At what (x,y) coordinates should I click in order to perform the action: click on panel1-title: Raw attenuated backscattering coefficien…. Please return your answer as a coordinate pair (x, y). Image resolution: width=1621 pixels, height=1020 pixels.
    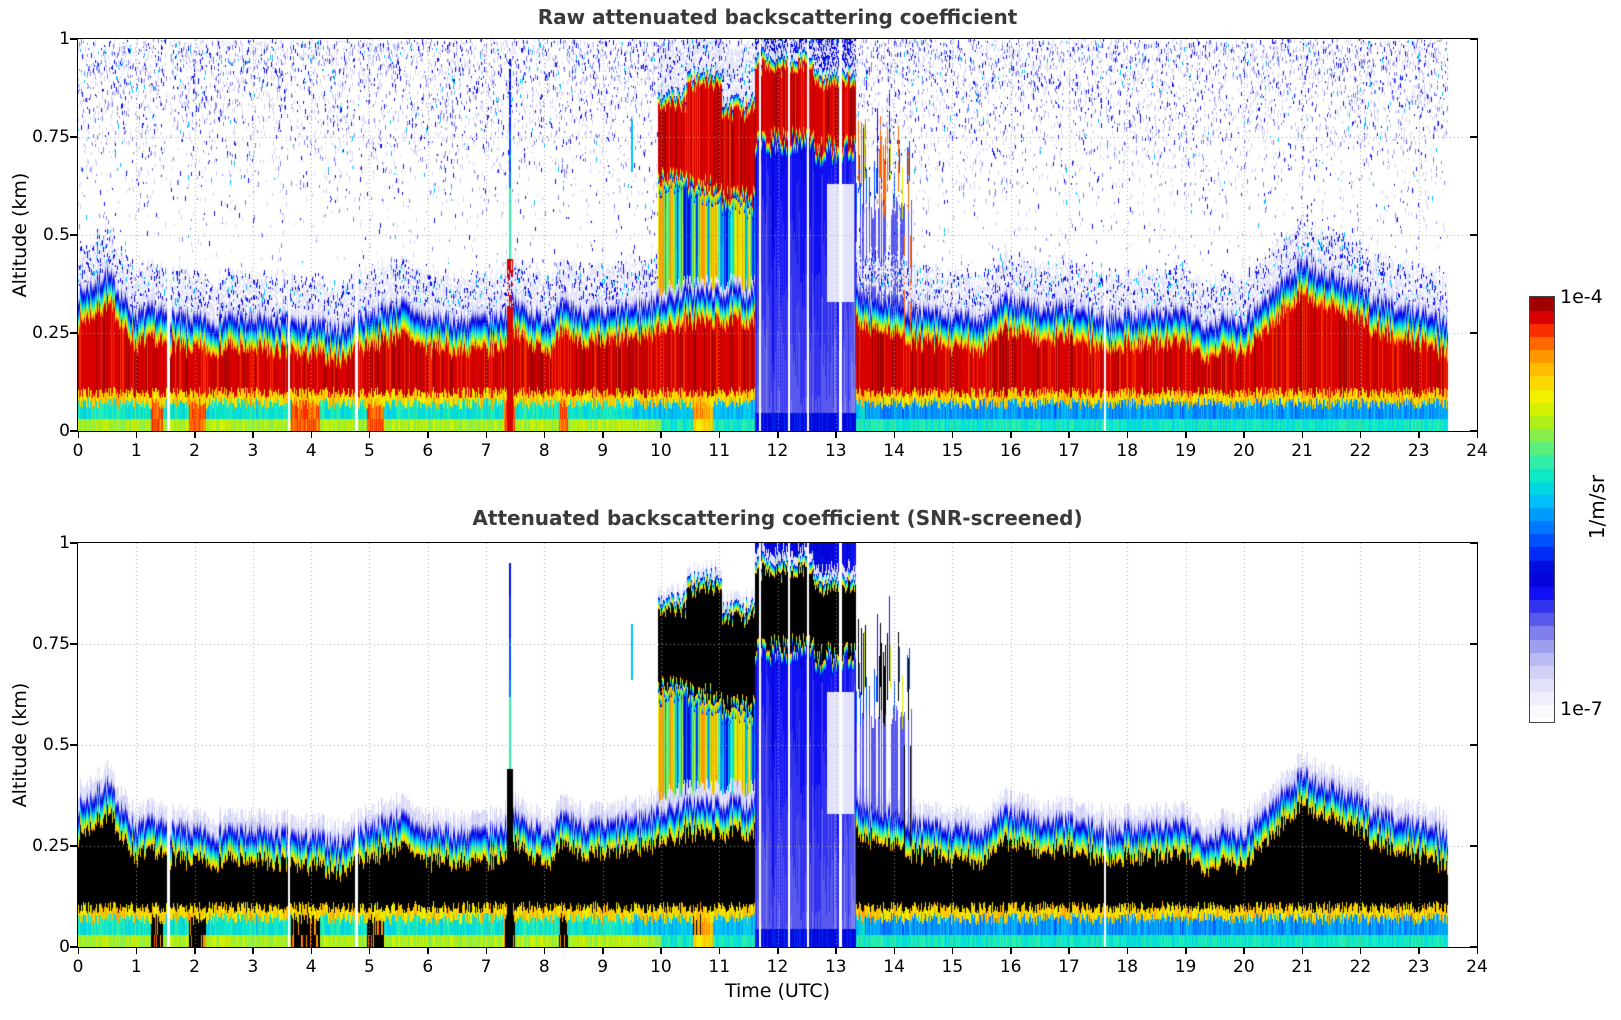
    Looking at the image, I should click on (777, 17).